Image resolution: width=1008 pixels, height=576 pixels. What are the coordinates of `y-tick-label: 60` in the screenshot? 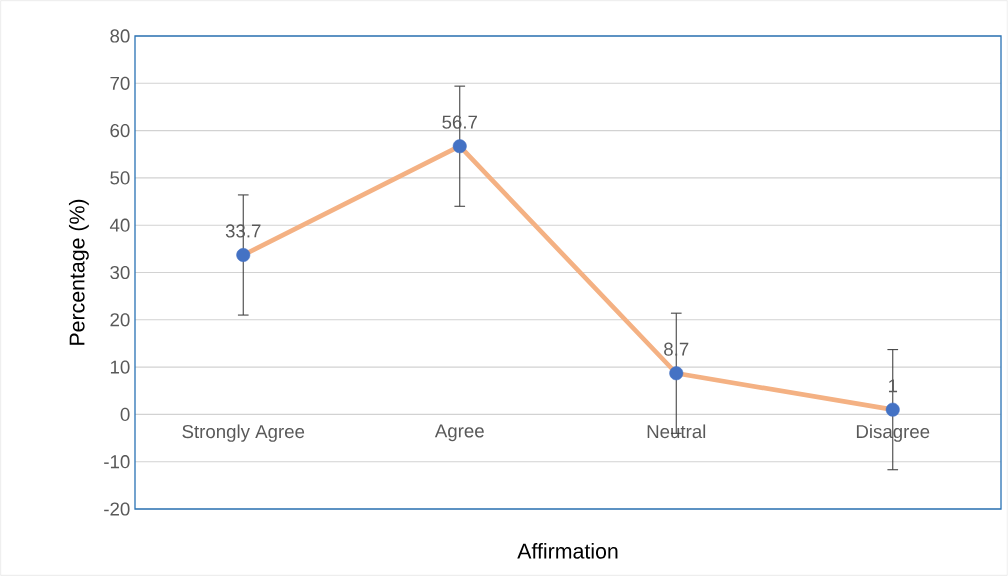 It's located at (120, 130).